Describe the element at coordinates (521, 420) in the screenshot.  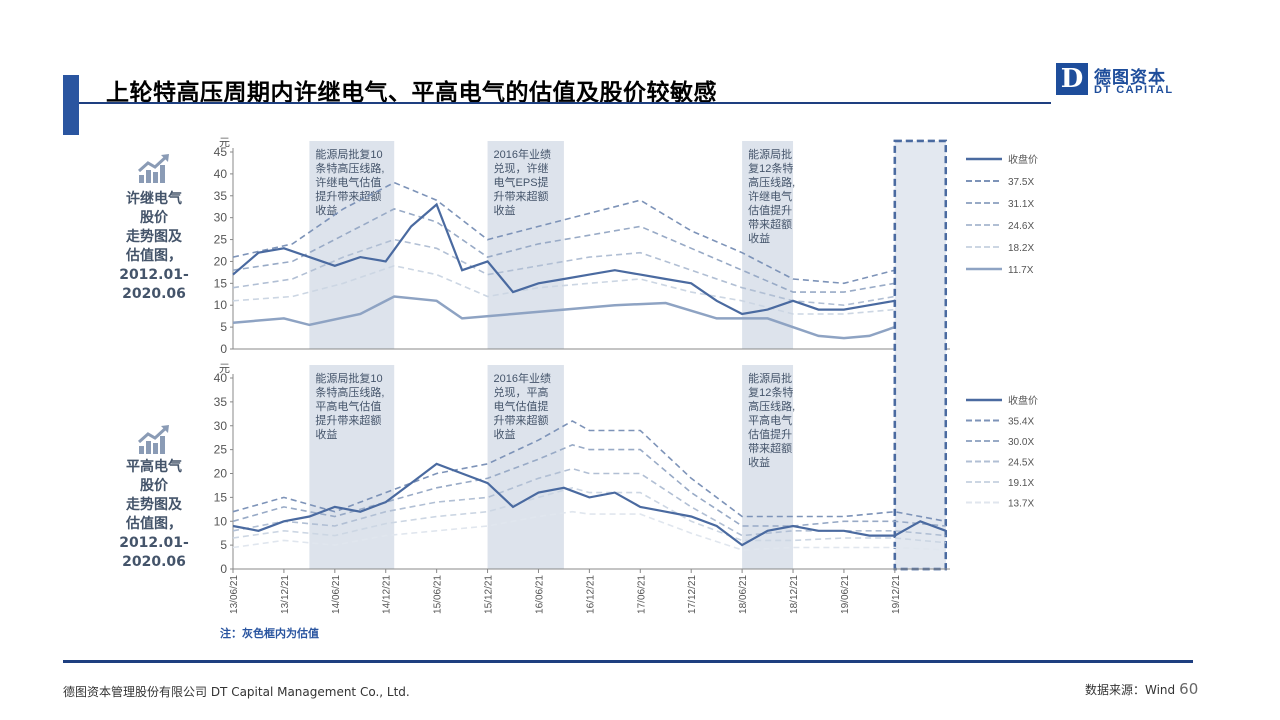
I see `annotation-text: 升带来超额` at that location.